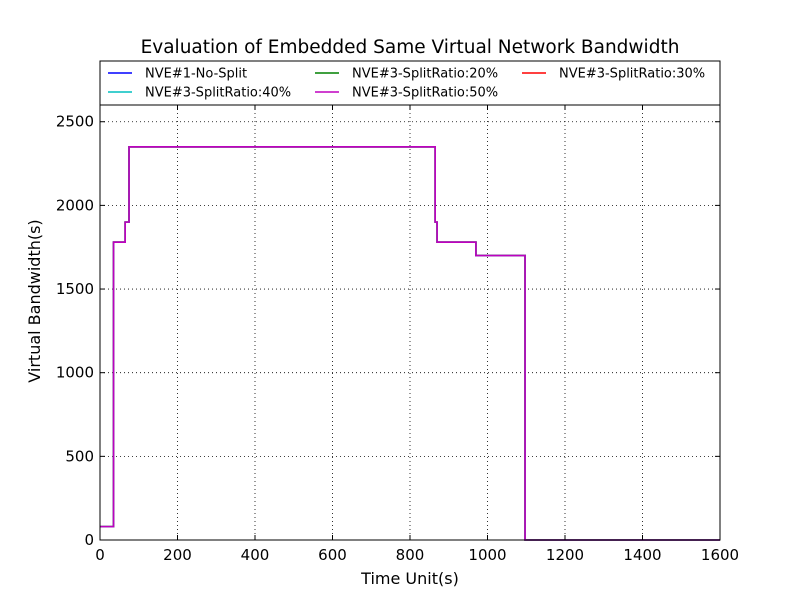 This screenshot has width=800, height=604. What do you see at coordinates (487, 555) in the screenshot?
I see `x-tick-label: 1000` at bounding box center [487, 555].